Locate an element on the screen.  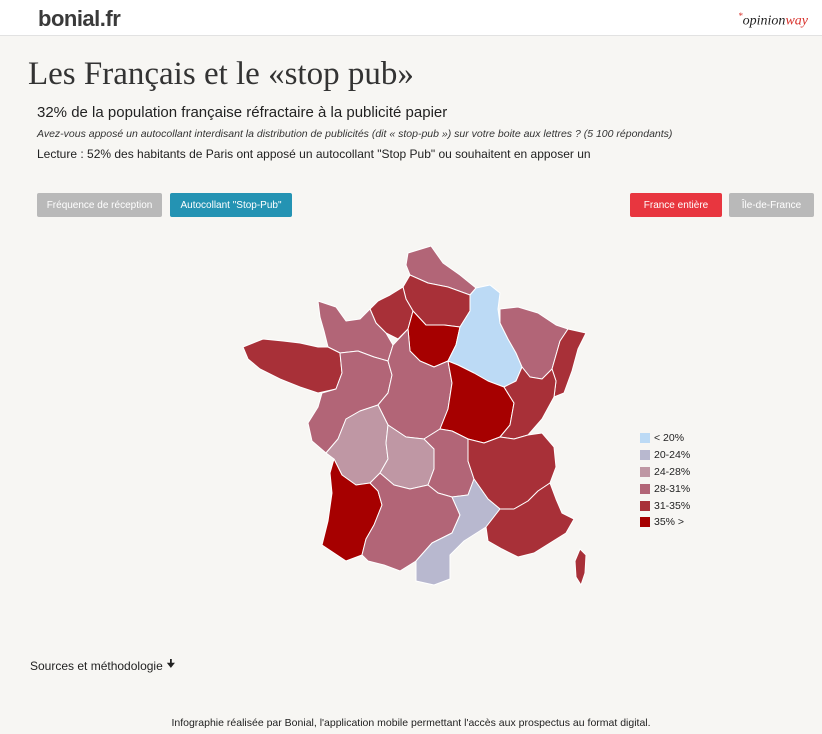
map-legend: < 20% 20-24% 24-28% 28-31% 31-35% 35% > is located at coordinates (665, 480).